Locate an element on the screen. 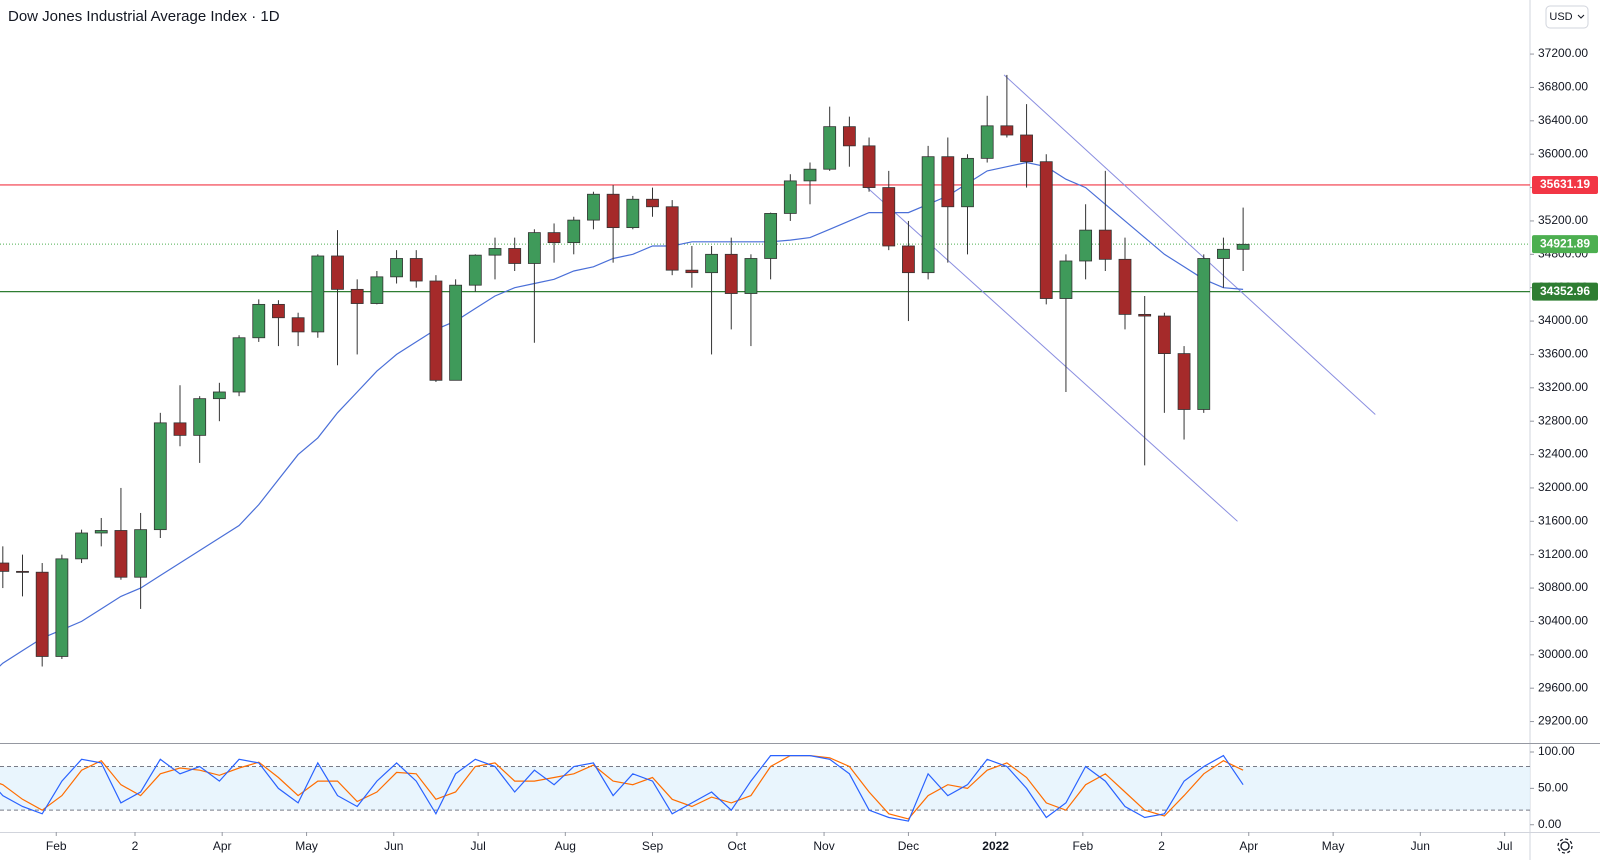 This screenshot has height=860, width=1600. last-price-label: 34921.89 is located at coordinates (1565, 243).